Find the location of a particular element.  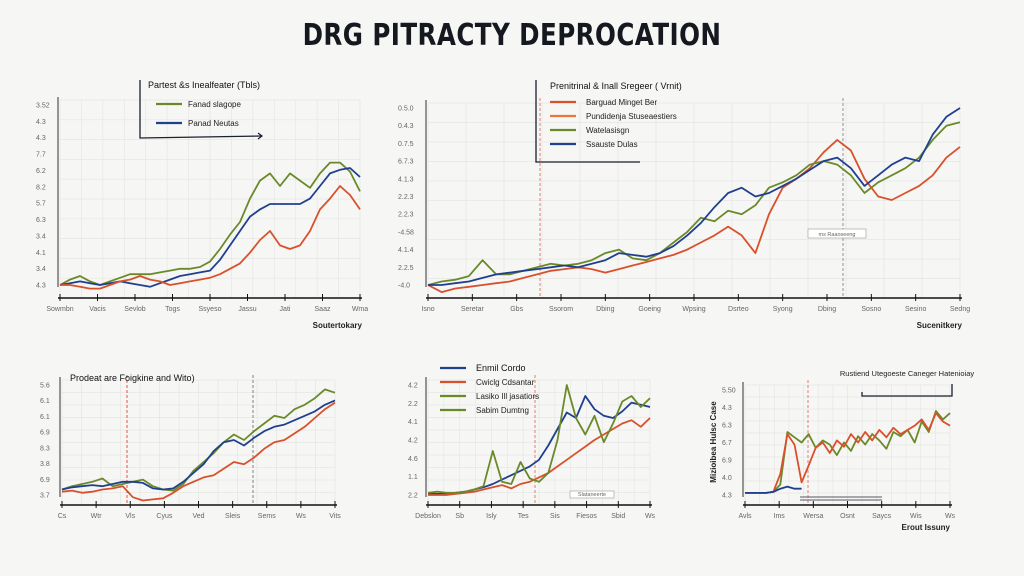

y-tick-label: 6.7 is located at coordinates (727, 443).